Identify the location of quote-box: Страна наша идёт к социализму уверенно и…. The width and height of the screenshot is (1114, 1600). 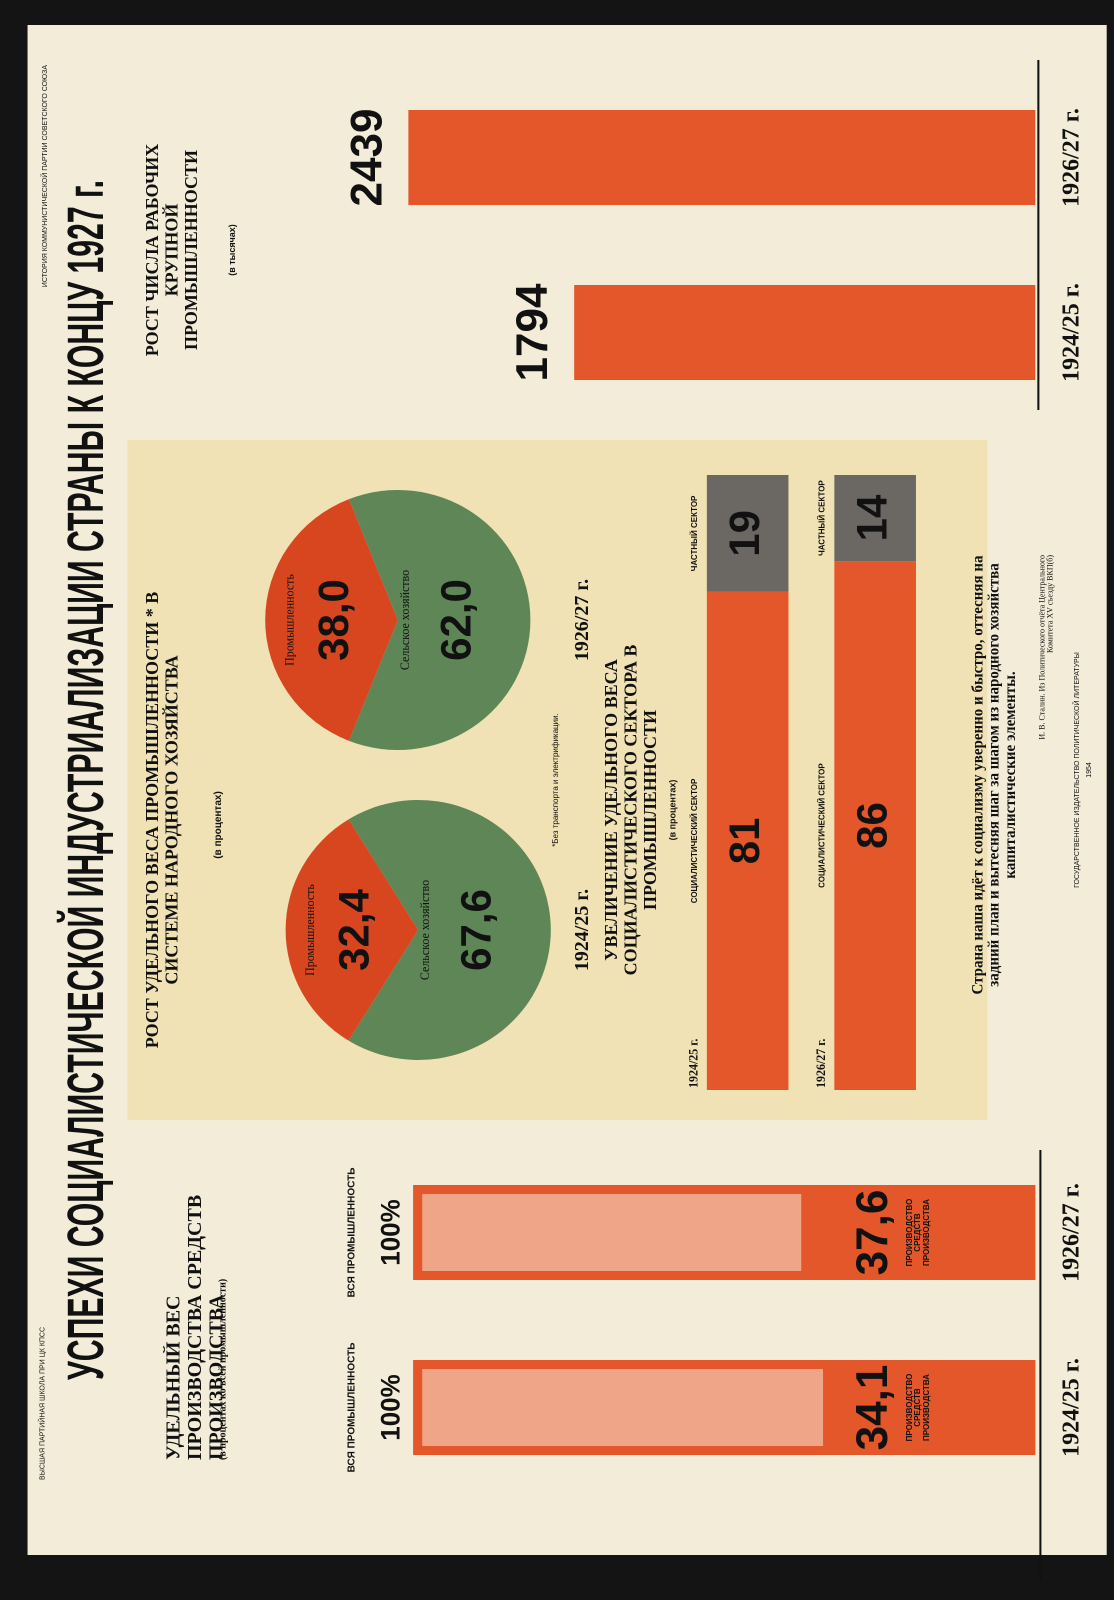
(995, 775).